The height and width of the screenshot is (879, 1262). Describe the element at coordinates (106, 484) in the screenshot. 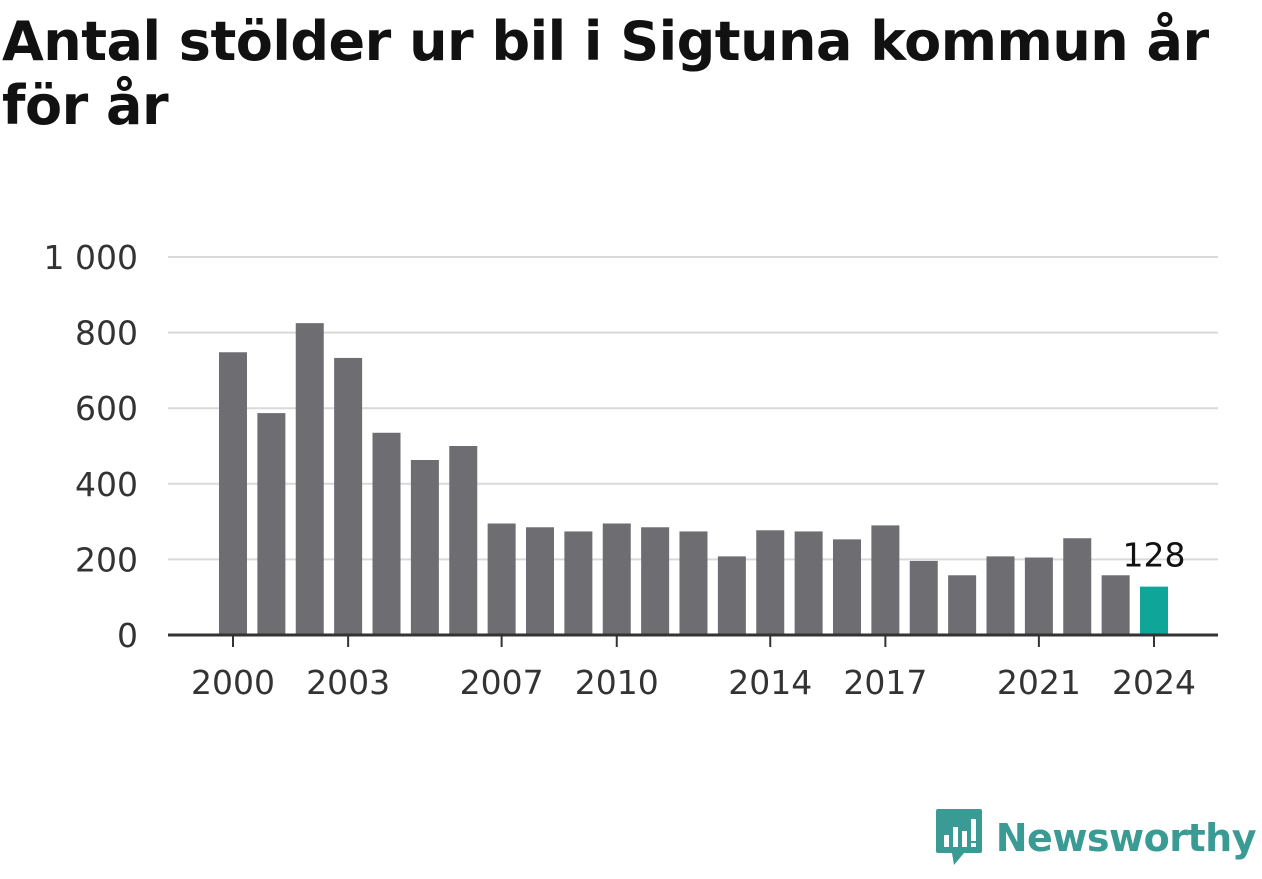

I see `y-tick-label: 400` at that location.